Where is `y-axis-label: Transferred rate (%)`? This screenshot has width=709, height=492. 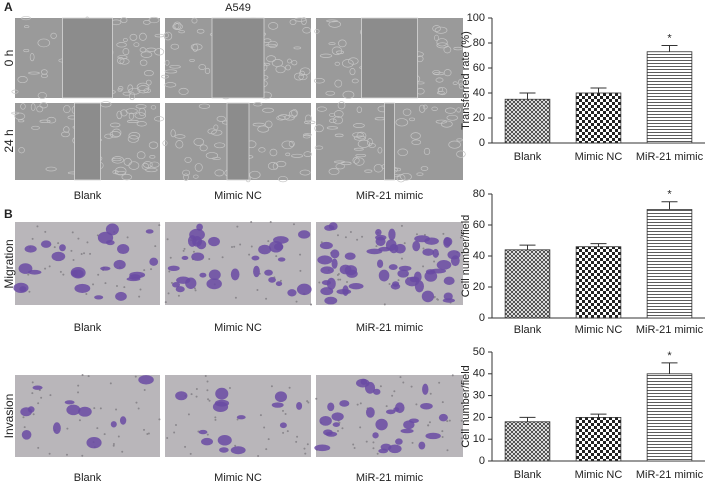 y-axis-label: Transferred rate (%) is located at coordinates (466, 80).